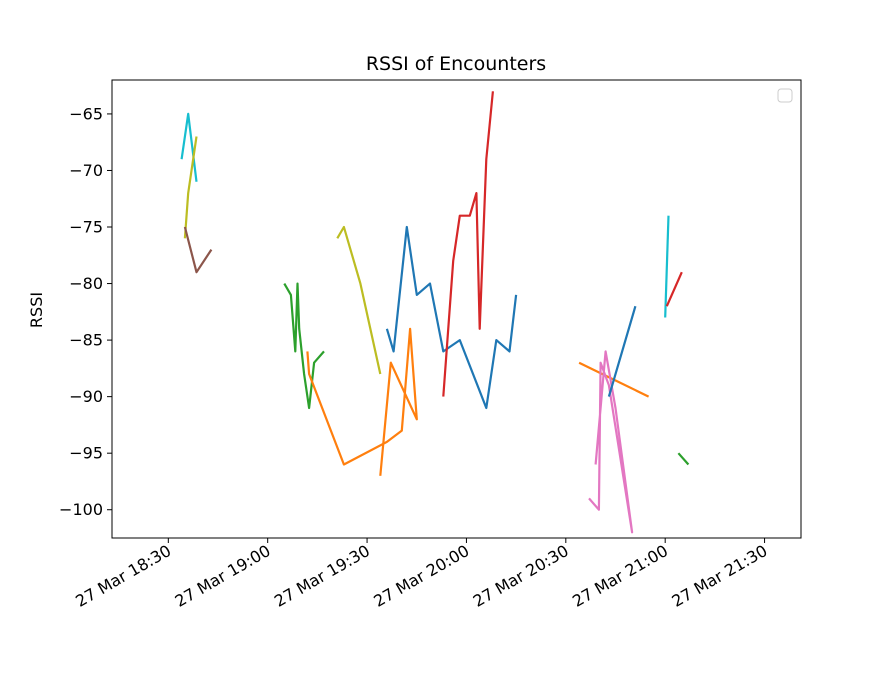 Image resolution: width=890 pixels, height=673 pixels. Describe the element at coordinates (86, 170) in the screenshot. I see `y-tick-label: −70` at that location.